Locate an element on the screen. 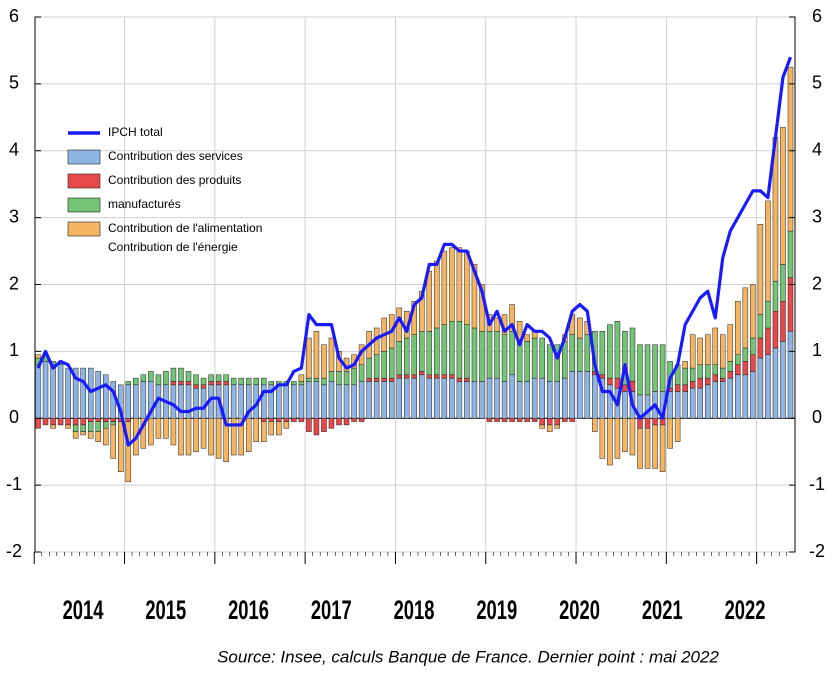 The image size is (836, 675). x-tick-label: 2020 is located at coordinates (579, 610).